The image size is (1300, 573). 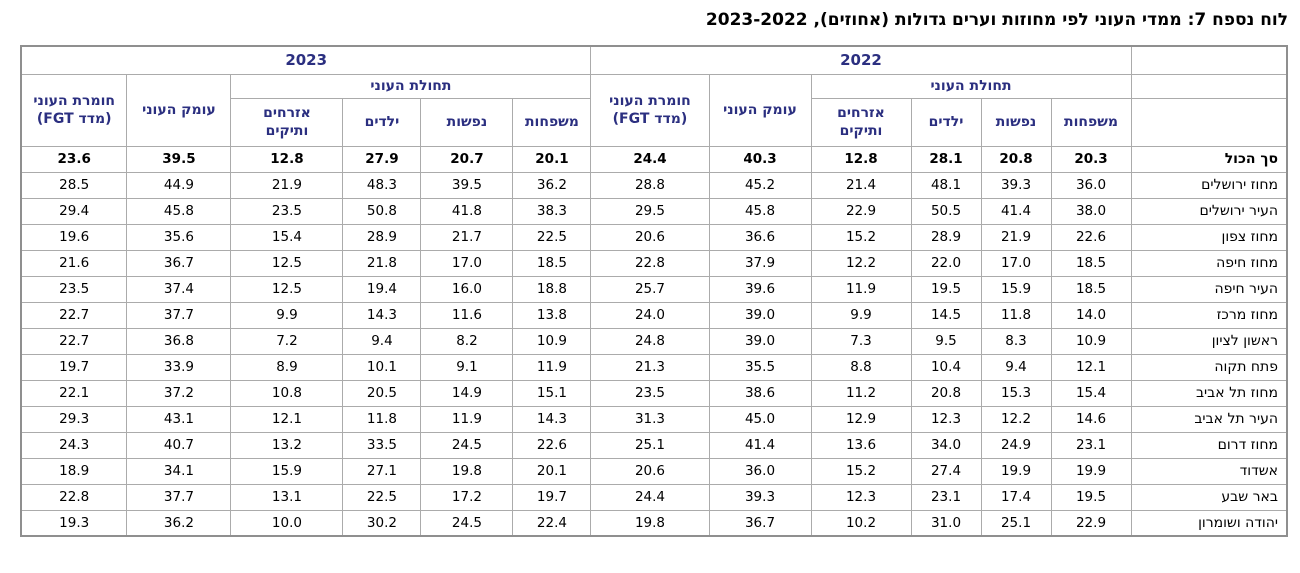 I want to click on cell-2022-depth: 39.0, so click(x=760, y=341).